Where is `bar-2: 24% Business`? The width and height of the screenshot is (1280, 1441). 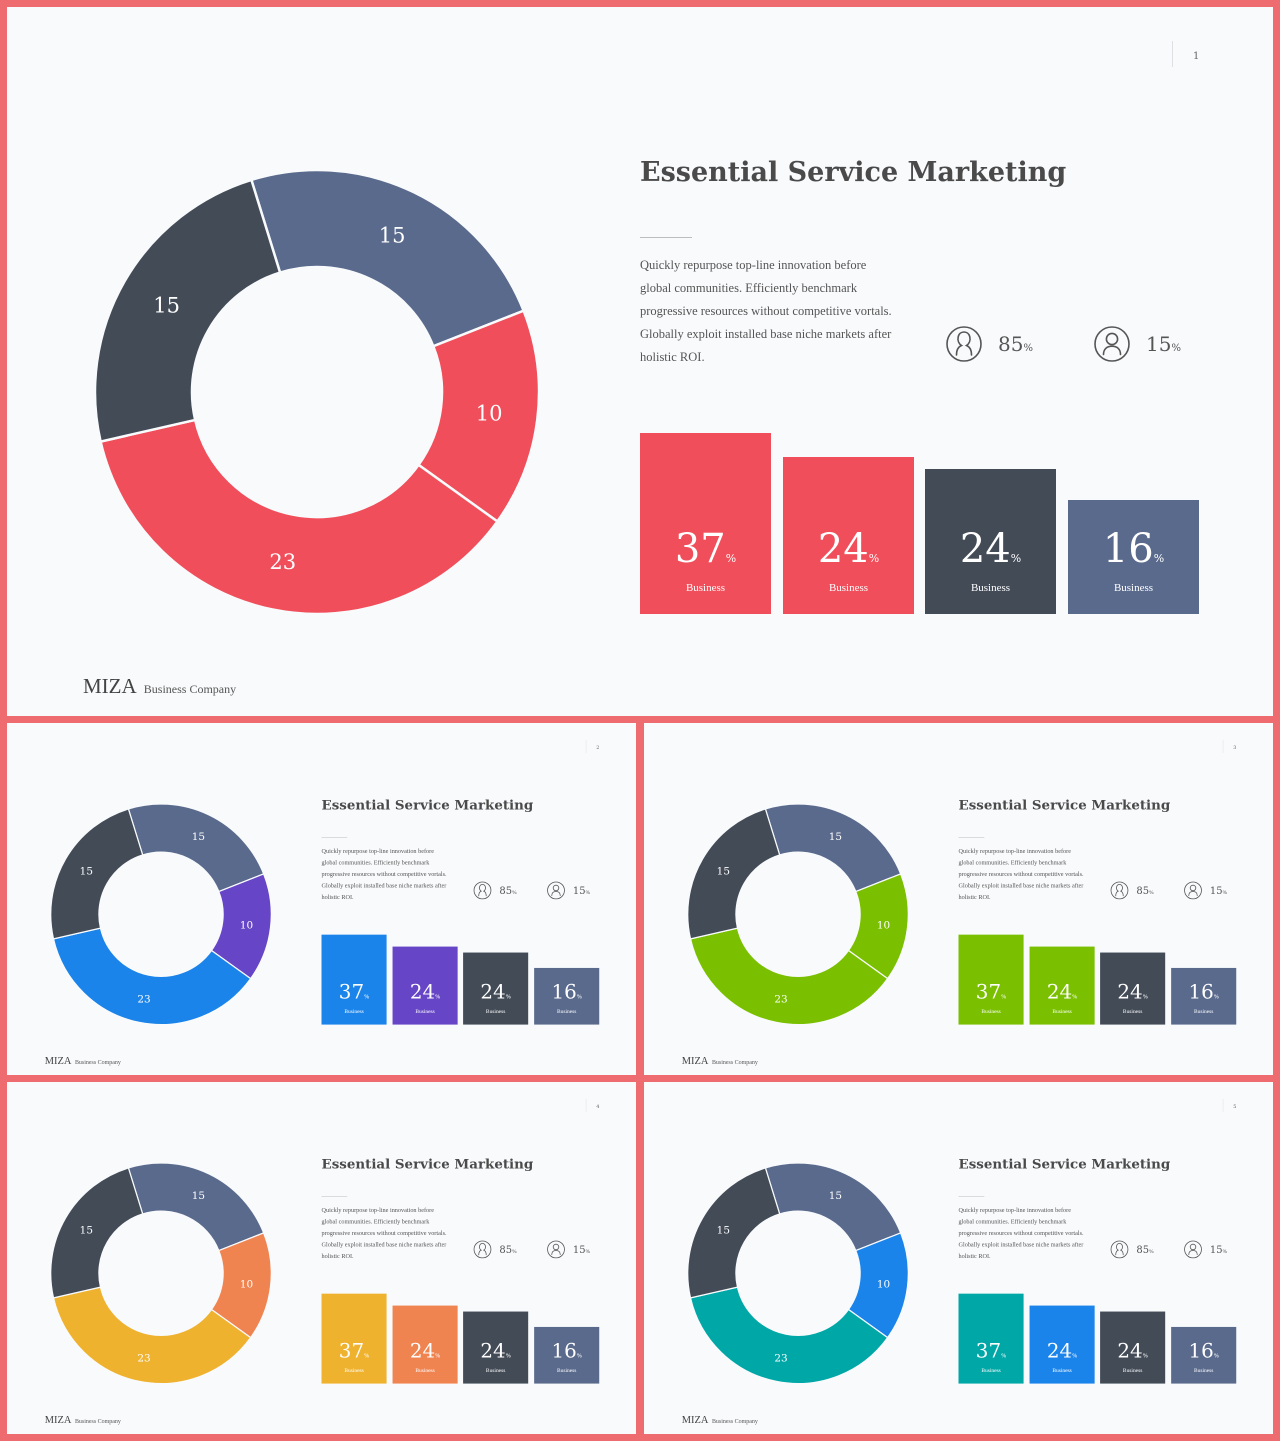
bar-2: 24% Business is located at coordinates (1062, 985).